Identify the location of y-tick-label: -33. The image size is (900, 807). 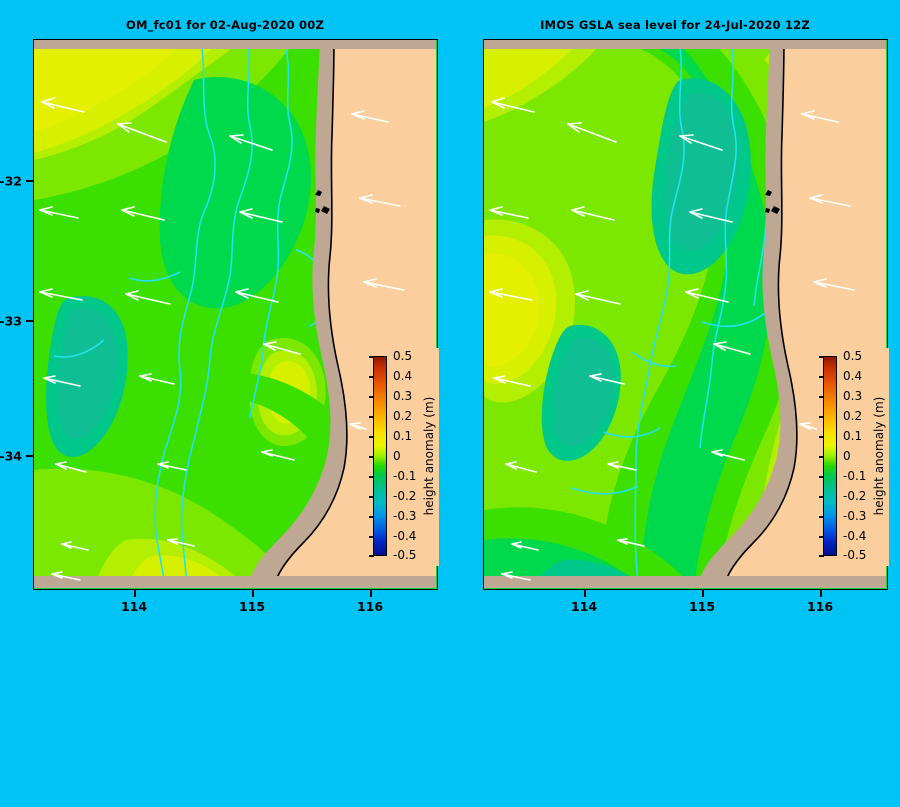
(11, 321).